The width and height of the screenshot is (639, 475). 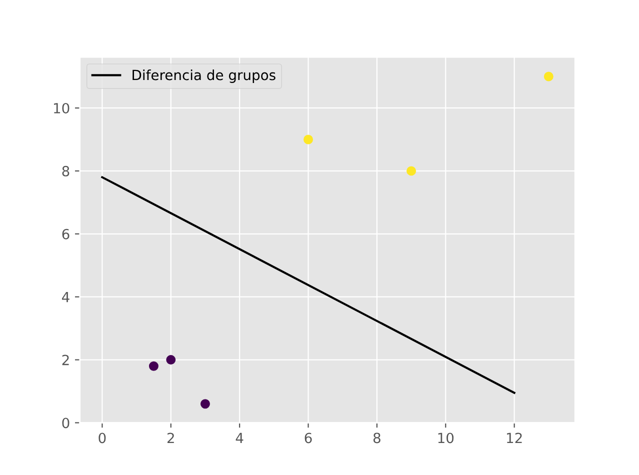 What do you see at coordinates (240, 438) in the screenshot?
I see `x-tick-label: 4` at bounding box center [240, 438].